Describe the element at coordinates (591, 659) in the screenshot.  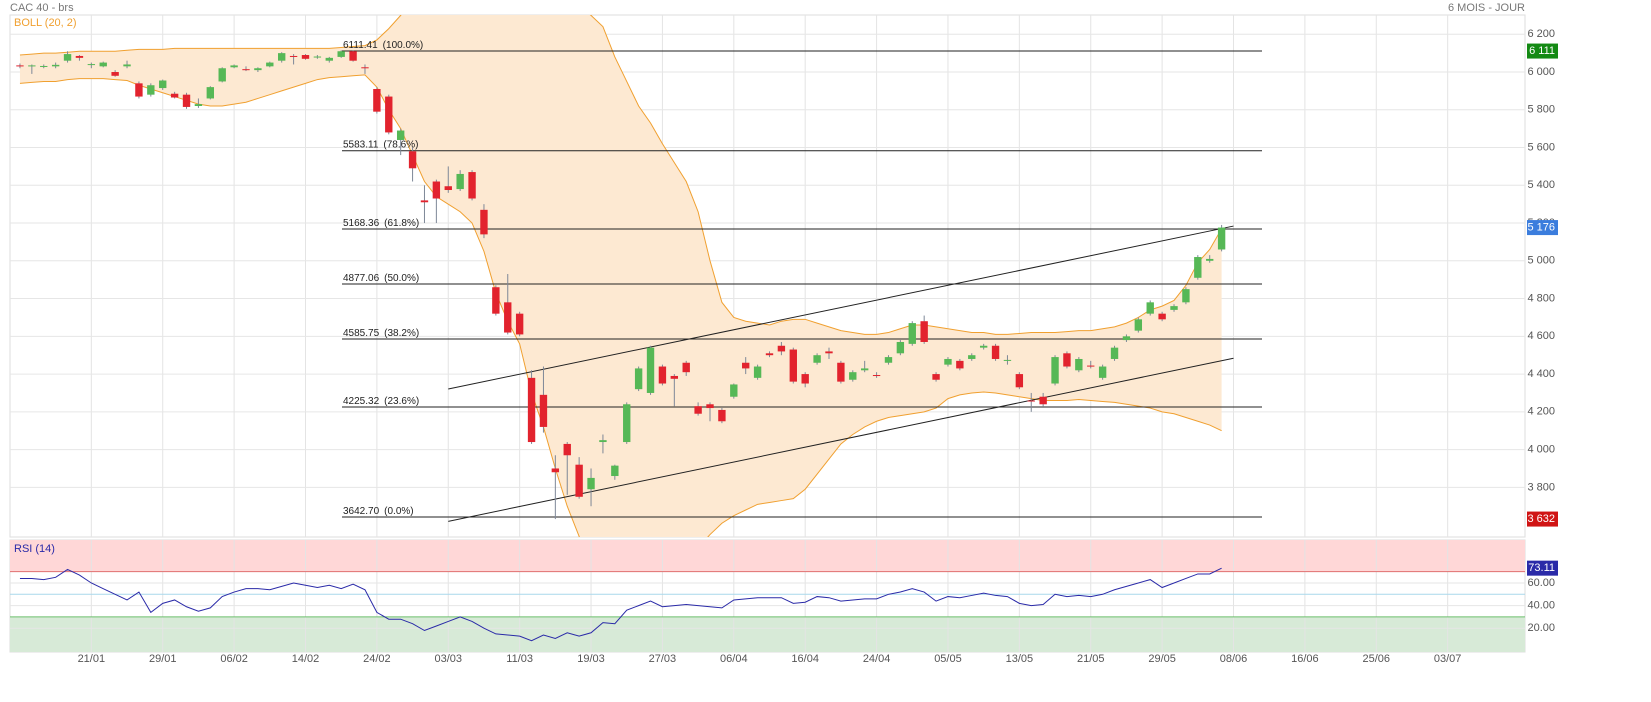
I see `x-tick-label: 19/03` at that location.